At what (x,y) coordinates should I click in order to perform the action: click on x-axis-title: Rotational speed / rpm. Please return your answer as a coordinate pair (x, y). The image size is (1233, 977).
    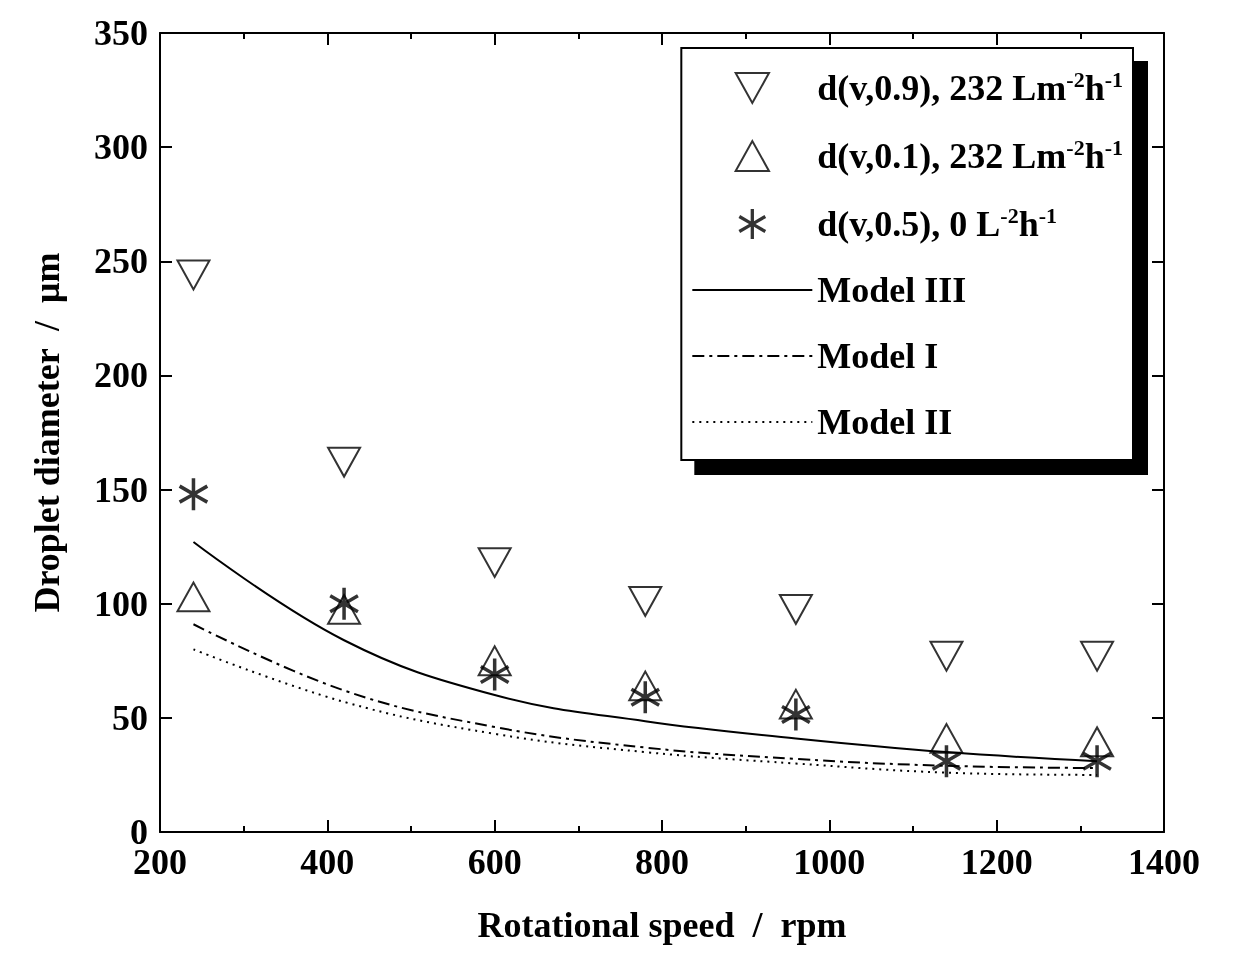
    Looking at the image, I should click on (662, 925).